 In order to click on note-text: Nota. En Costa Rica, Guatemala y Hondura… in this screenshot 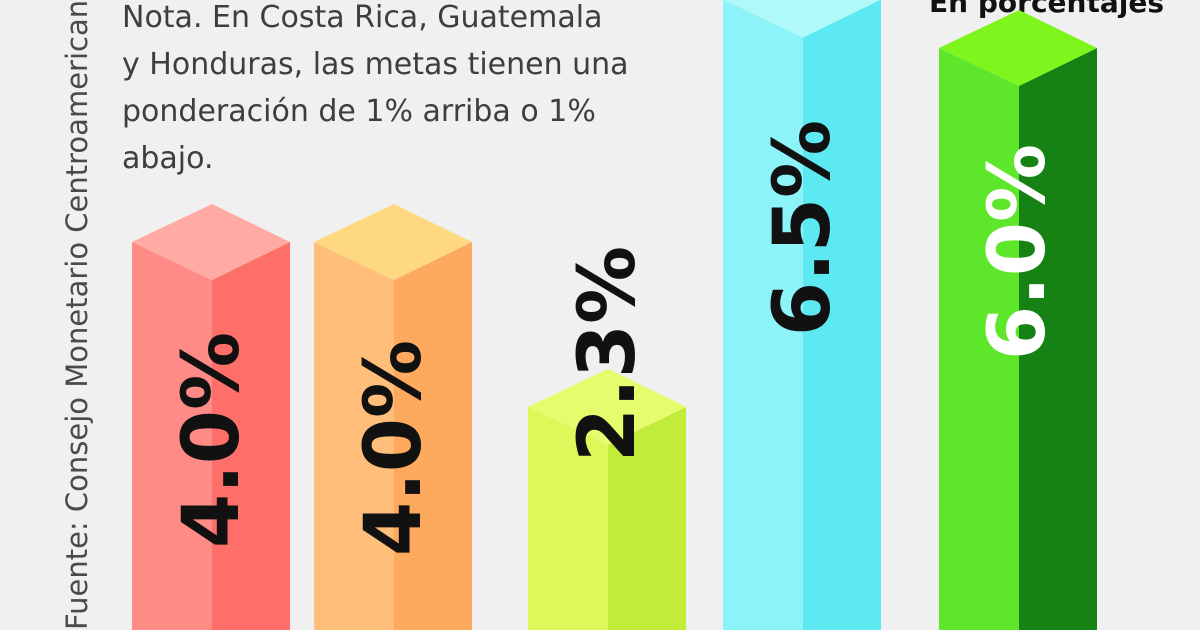, I will do `click(375, 88)`.